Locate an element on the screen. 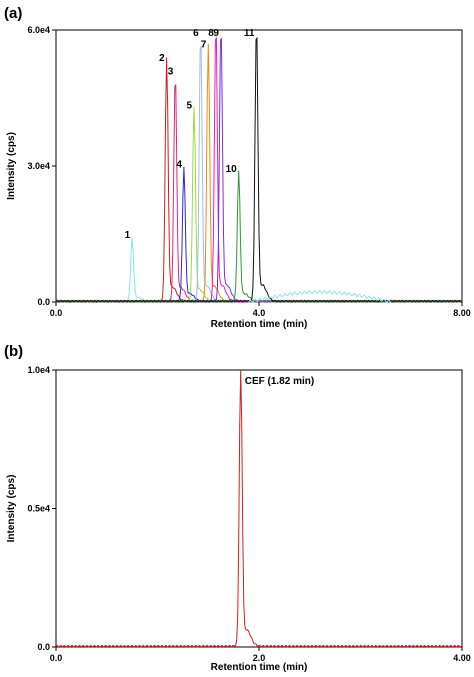 This screenshot has width=474, height=677. peak-label: 4 is located at coordinates (179, 165).